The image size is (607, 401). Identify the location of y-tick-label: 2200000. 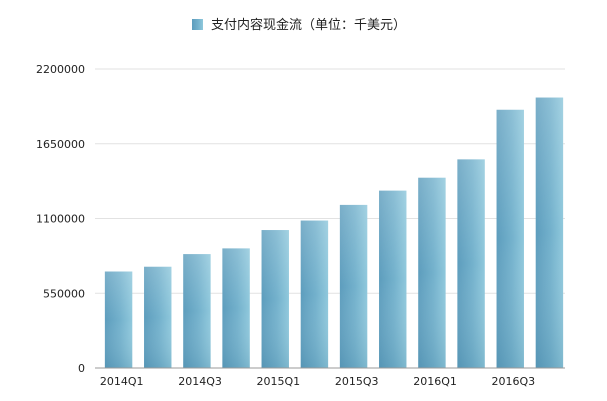
(60, 69).